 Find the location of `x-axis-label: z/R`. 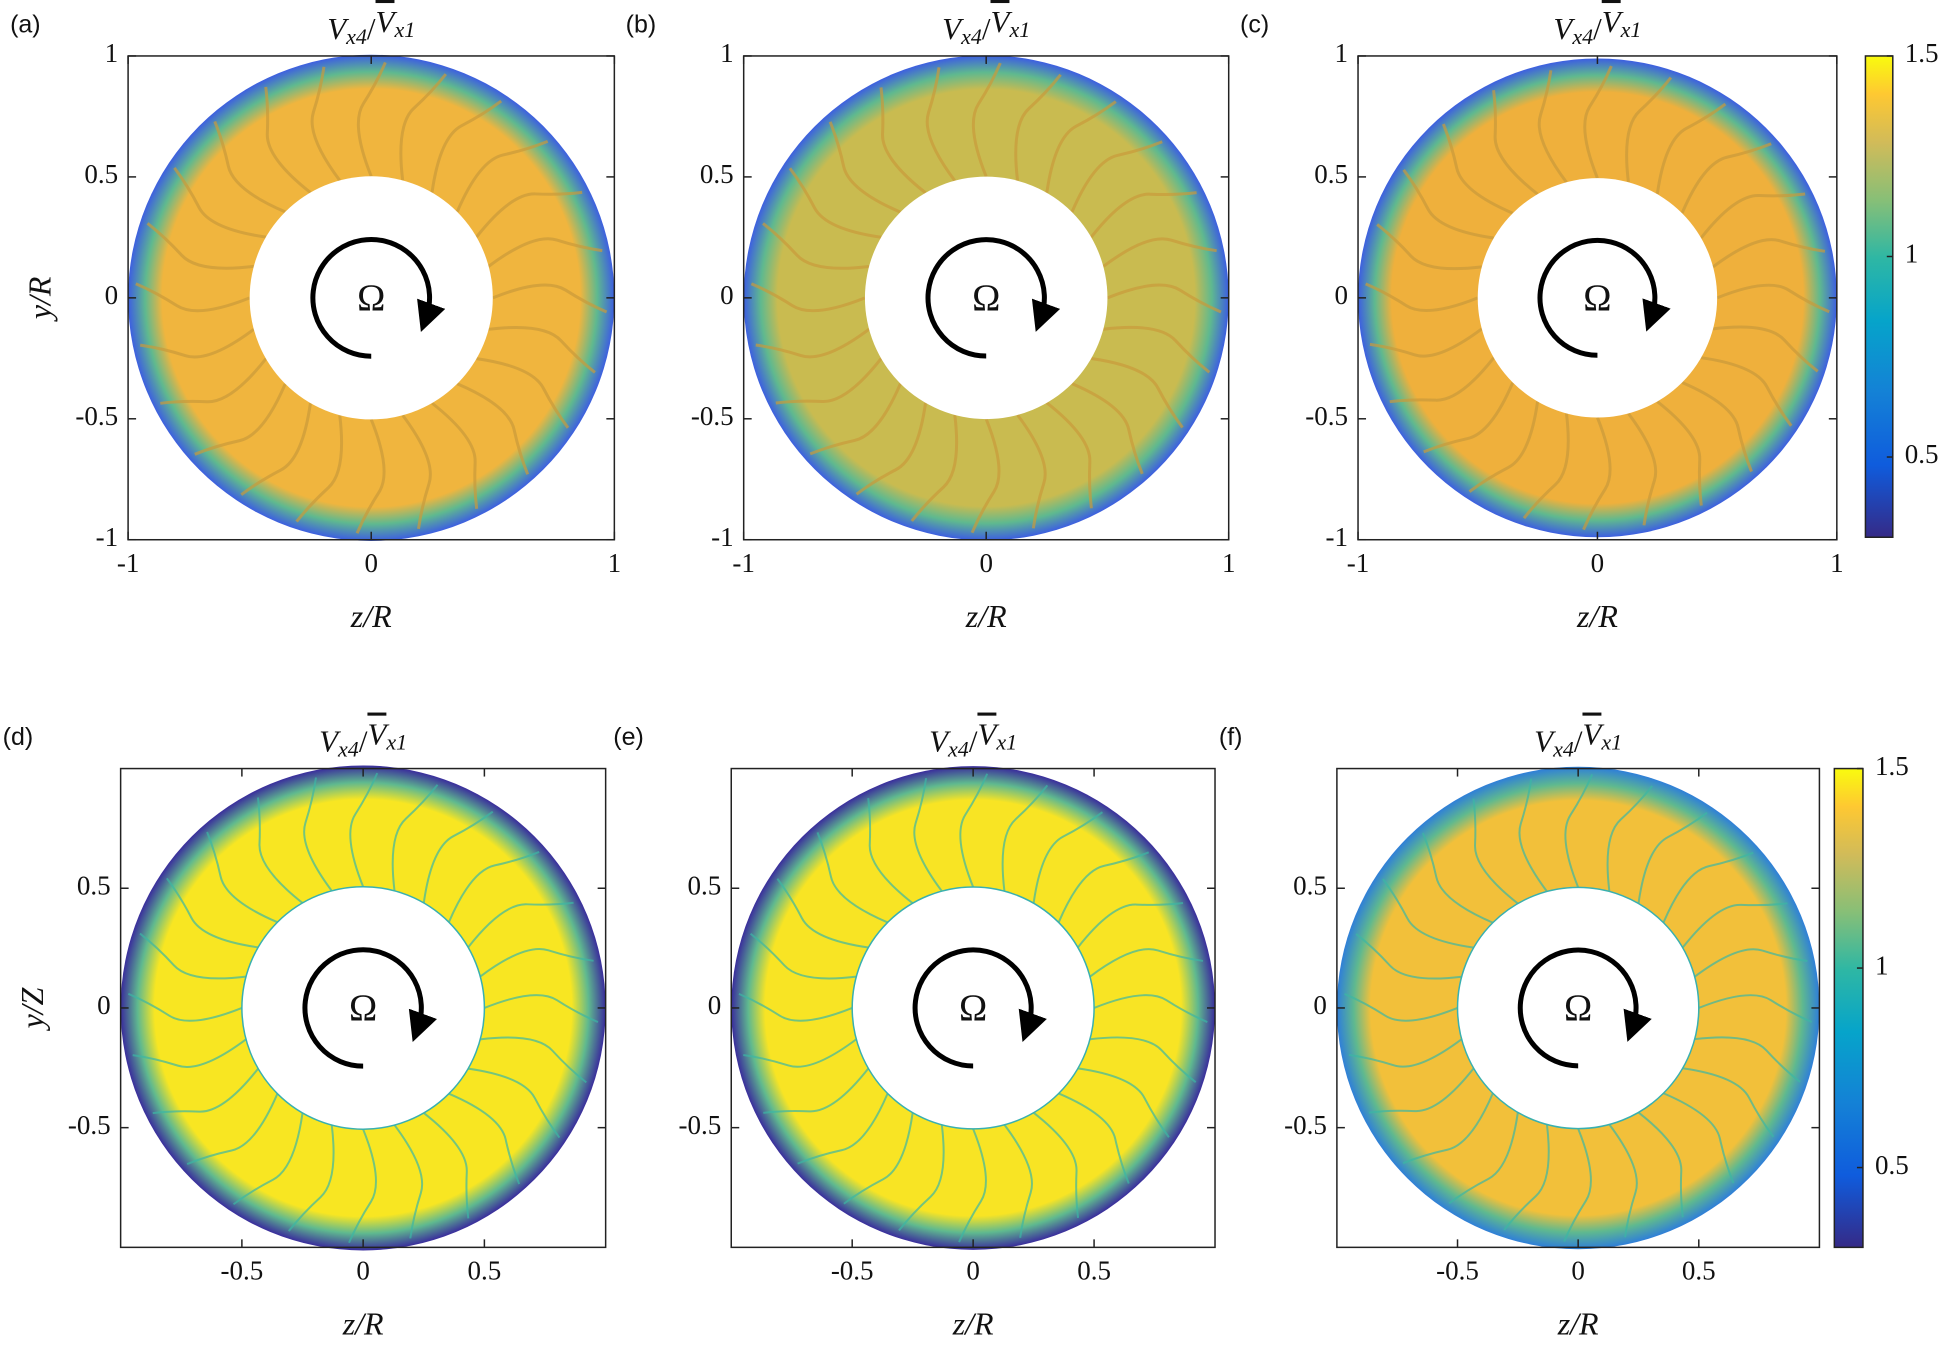

x-axis-label: z/R is located at coordinates (363, 1324).